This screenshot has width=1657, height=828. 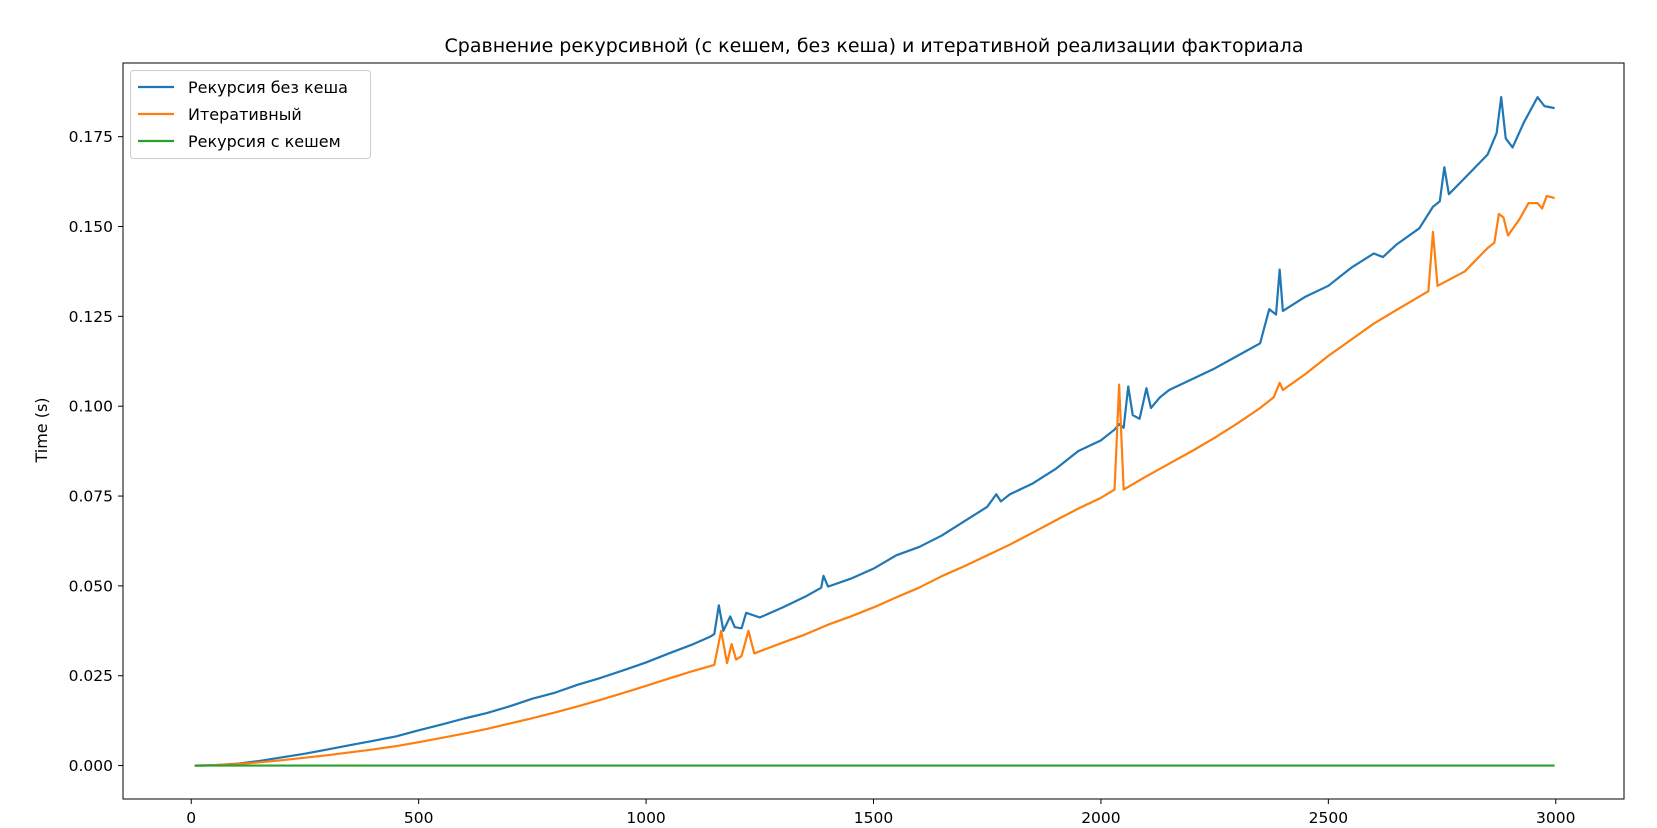 I want to click on y-tick-label: 0.125, so click(x=91, y=317).